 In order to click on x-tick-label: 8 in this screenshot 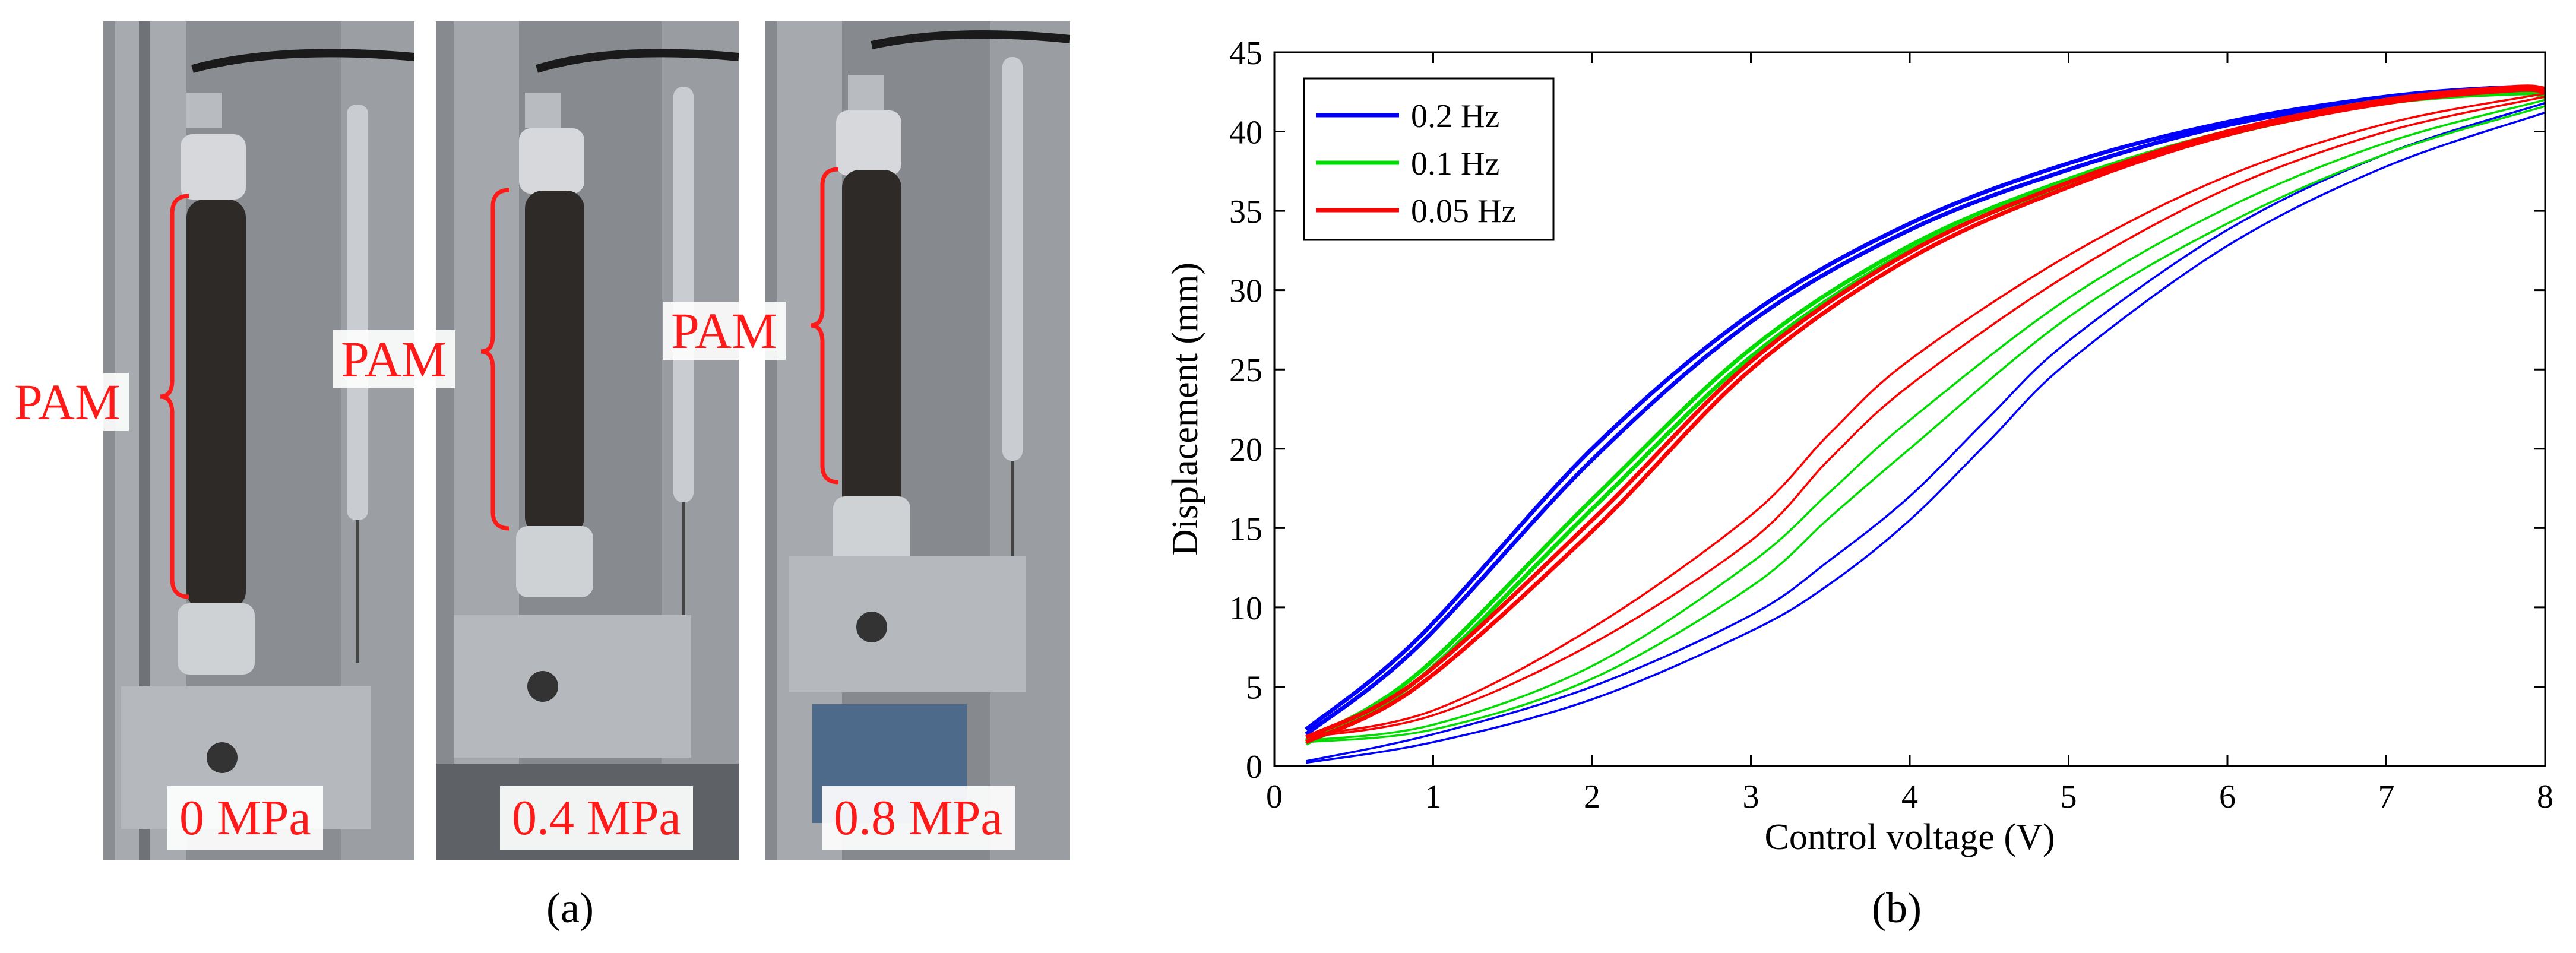, I will do `click(2545, 796)`.